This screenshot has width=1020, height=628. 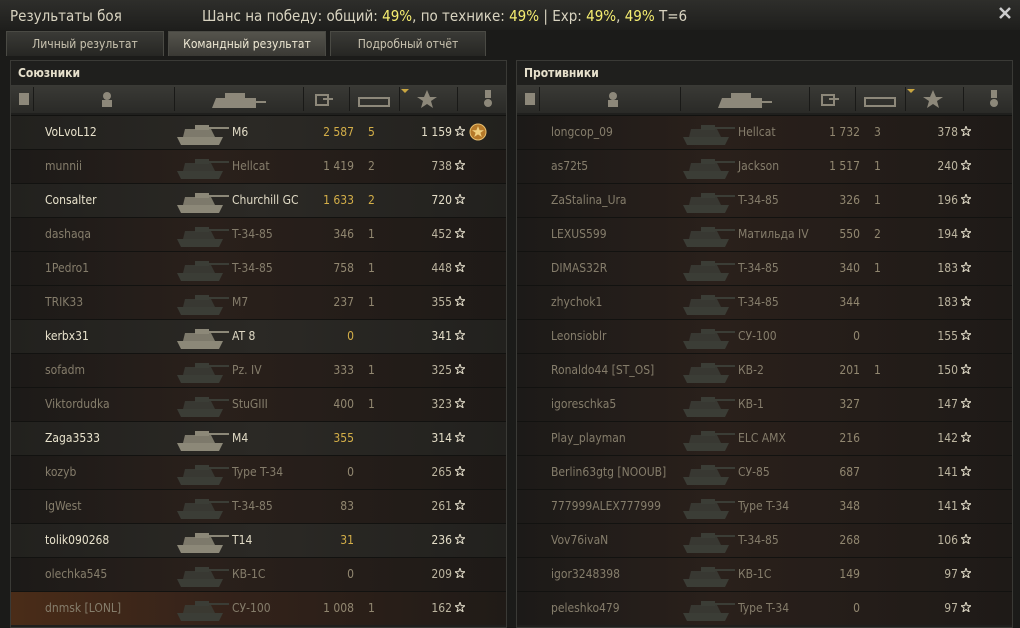 What do you see at coordinates (67, 268) in the screenshot?
I see `player-name: 1Pedro1` at bounding box center [67, 268].